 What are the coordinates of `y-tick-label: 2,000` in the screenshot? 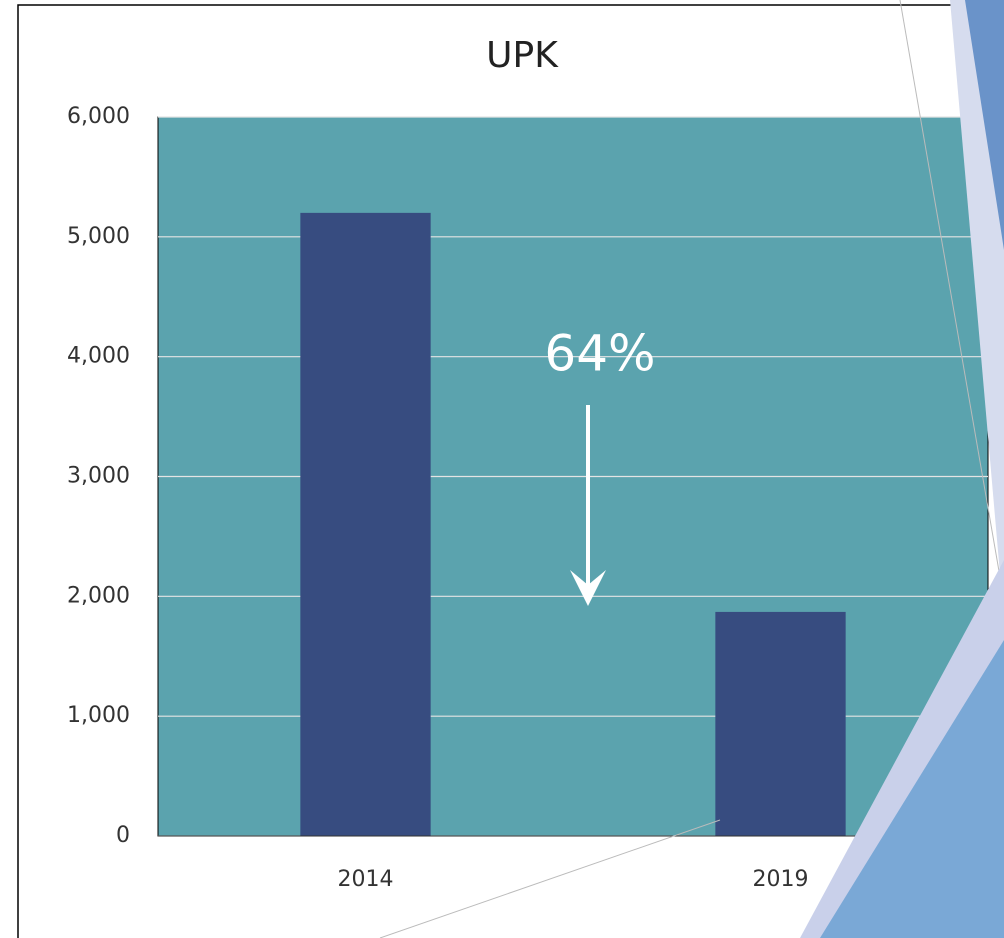 It's located at (98, 595).